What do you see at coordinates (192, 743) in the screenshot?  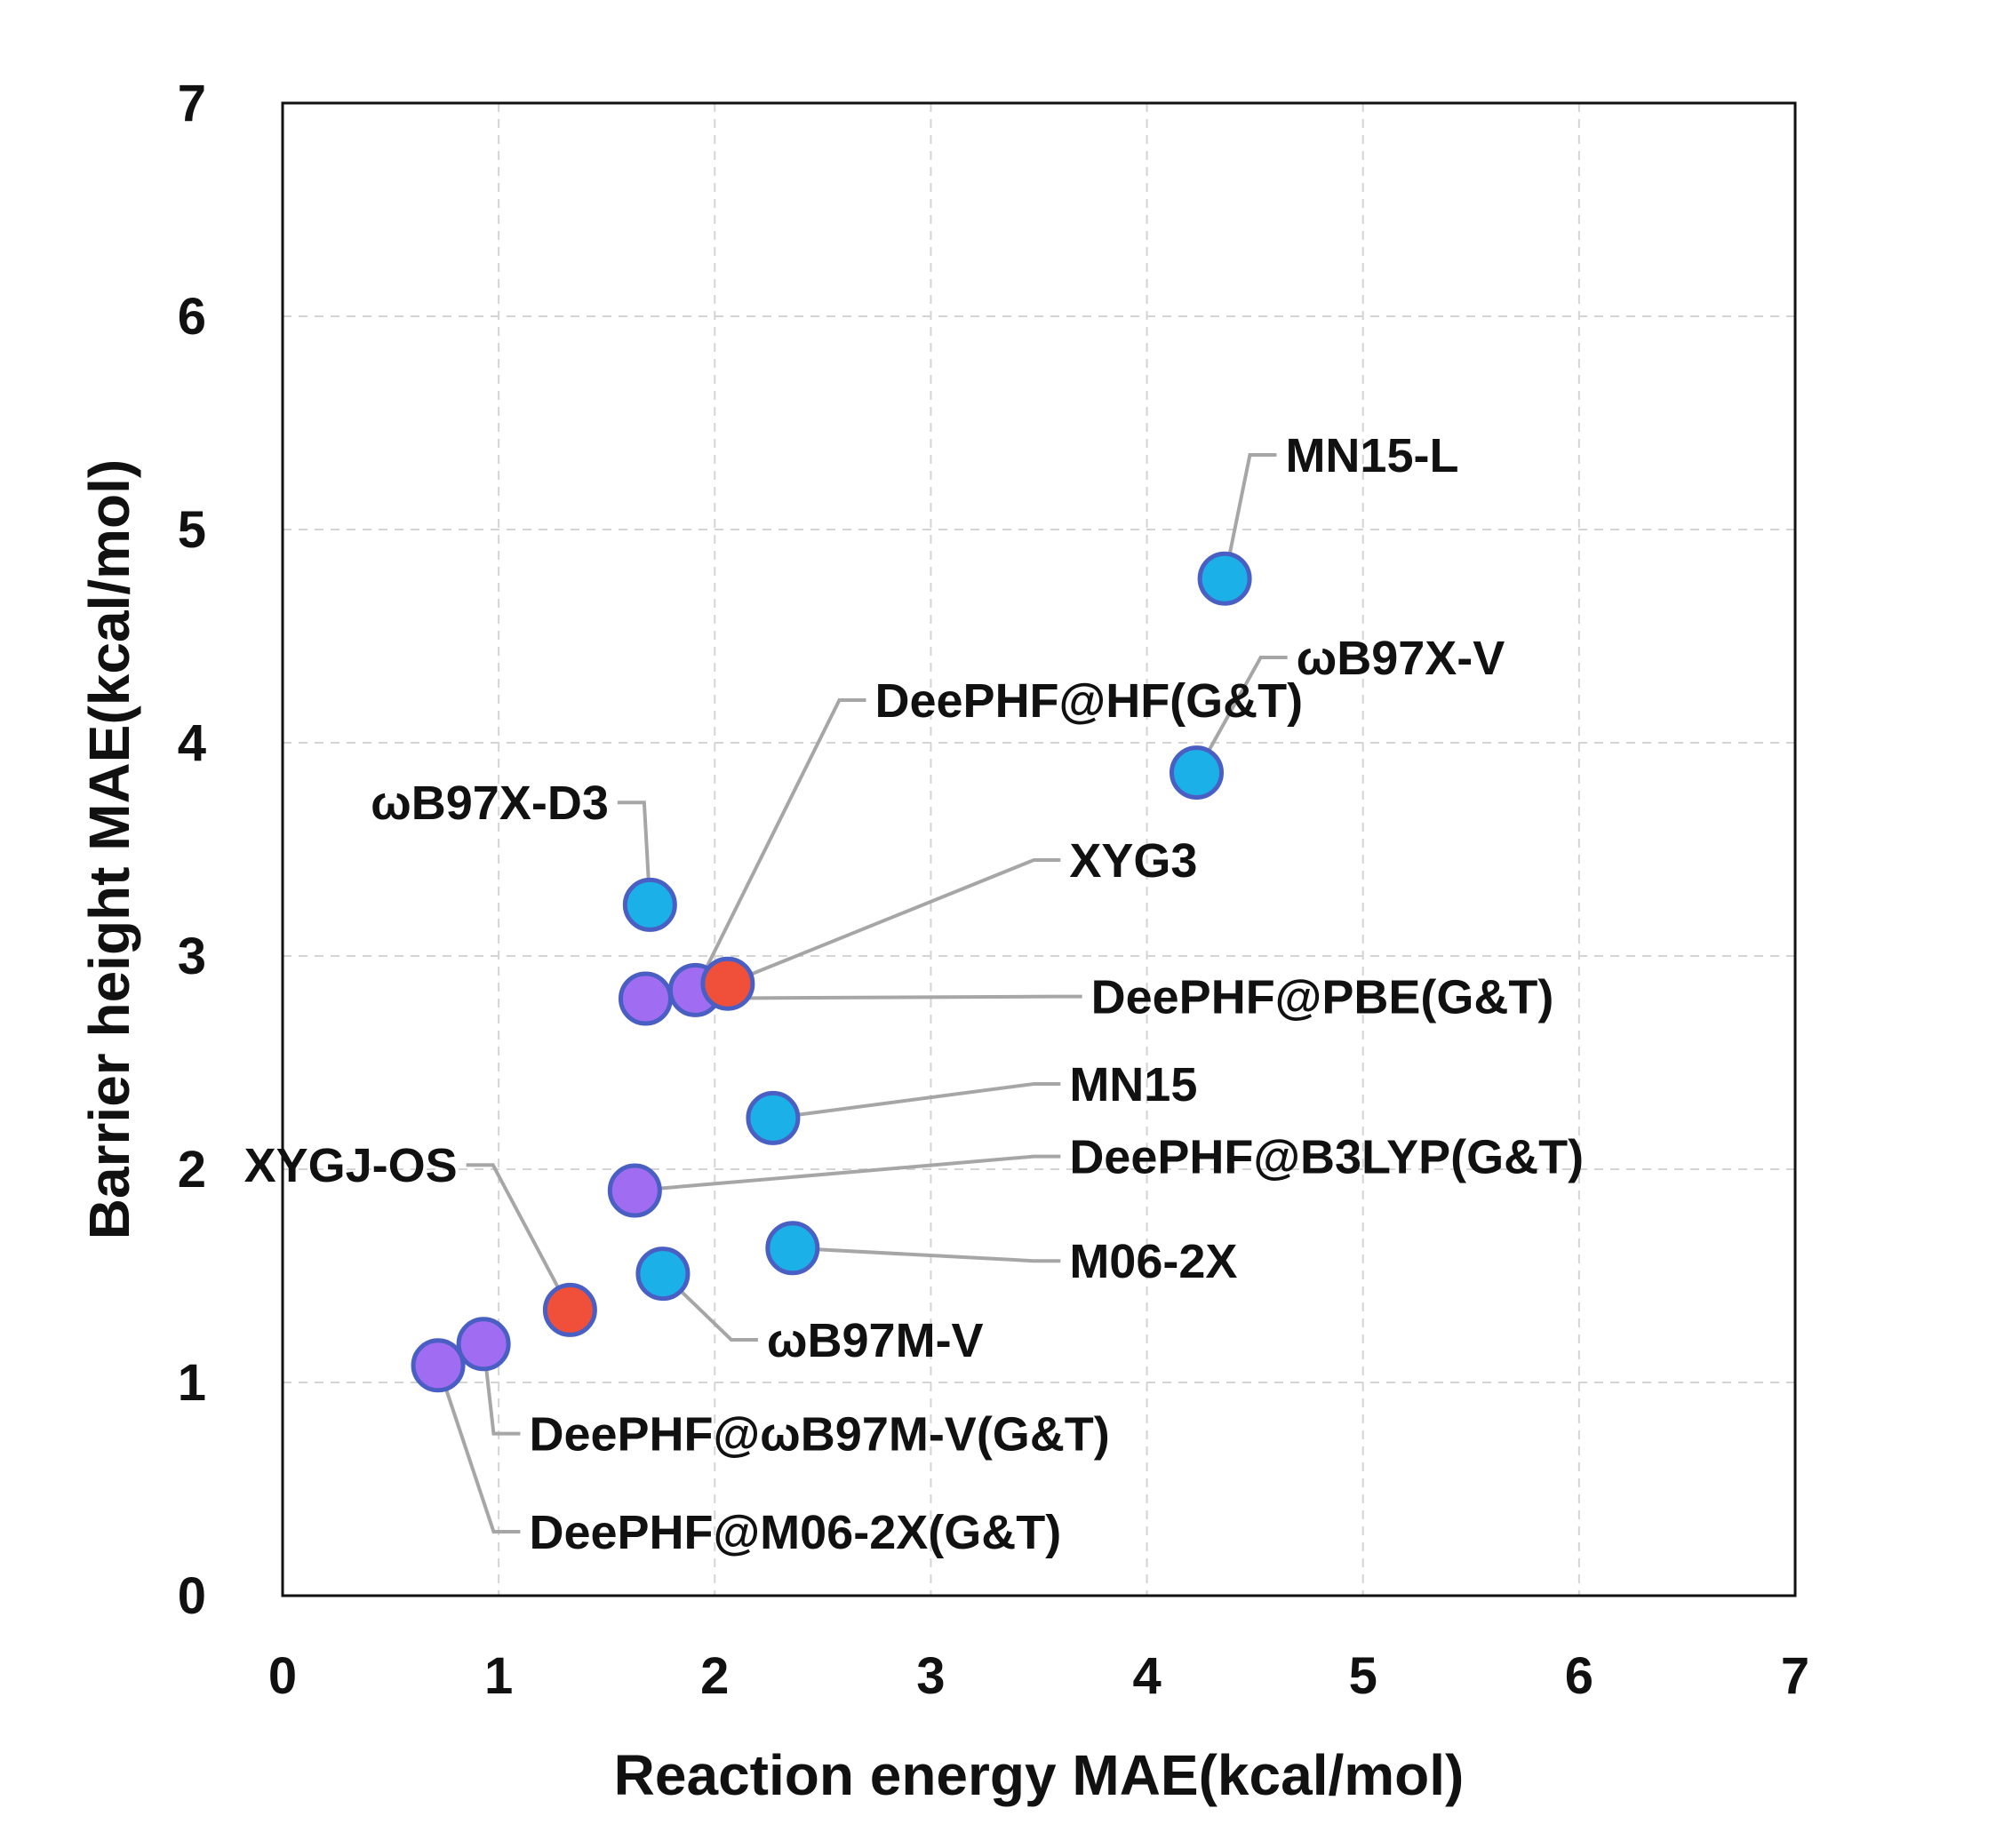 I see `y-tick-label: 4` at bounding box center [192, 743].